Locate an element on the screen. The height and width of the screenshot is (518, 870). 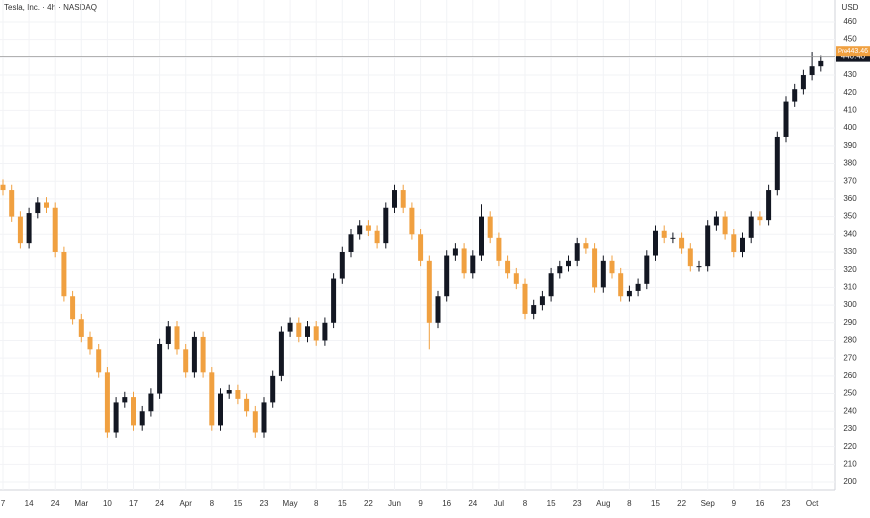
x-tick-label: Apr is located at coordinates (185, 503).